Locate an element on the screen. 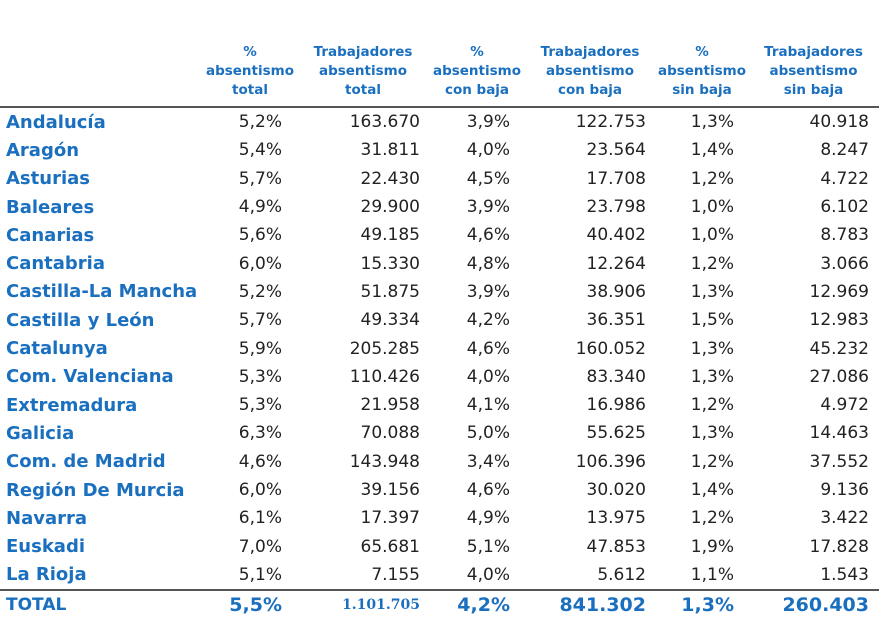 The width and height of the screenshot is (879, 618). cell-workers-total: 29.900 is located at coordinates (390, 207).